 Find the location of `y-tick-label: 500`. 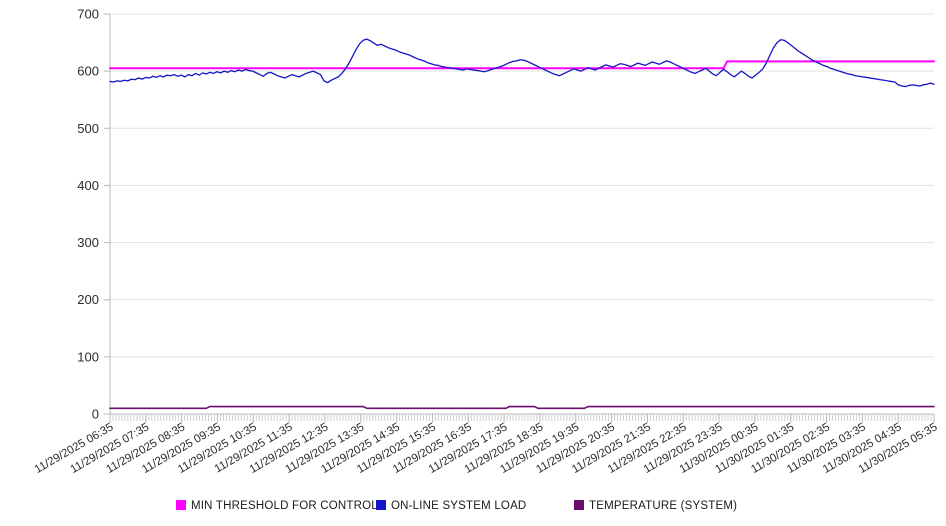

y-tick-label: 500 is located at coordinates (88, 128).